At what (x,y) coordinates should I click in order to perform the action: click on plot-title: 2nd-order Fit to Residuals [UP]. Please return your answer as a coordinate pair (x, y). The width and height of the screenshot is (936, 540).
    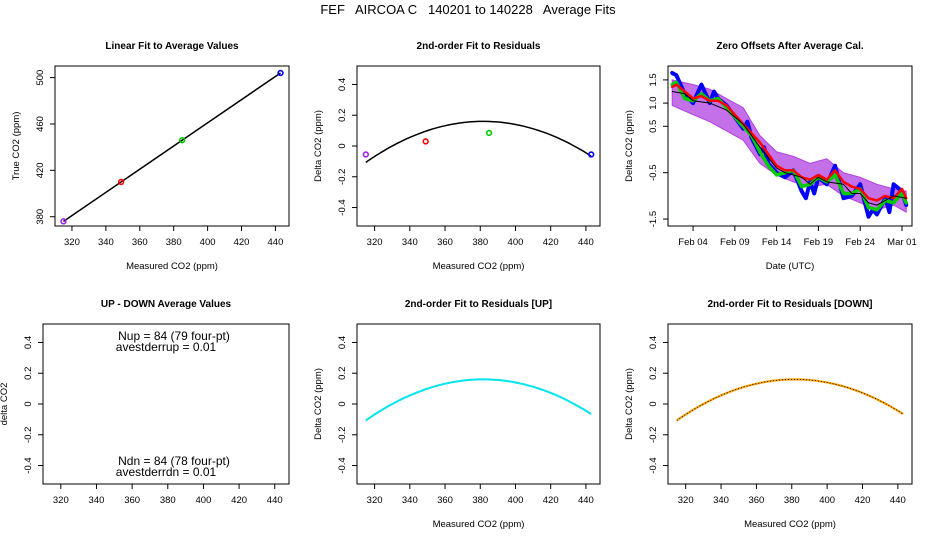
    Looking at the image, I should click on (478, 304).